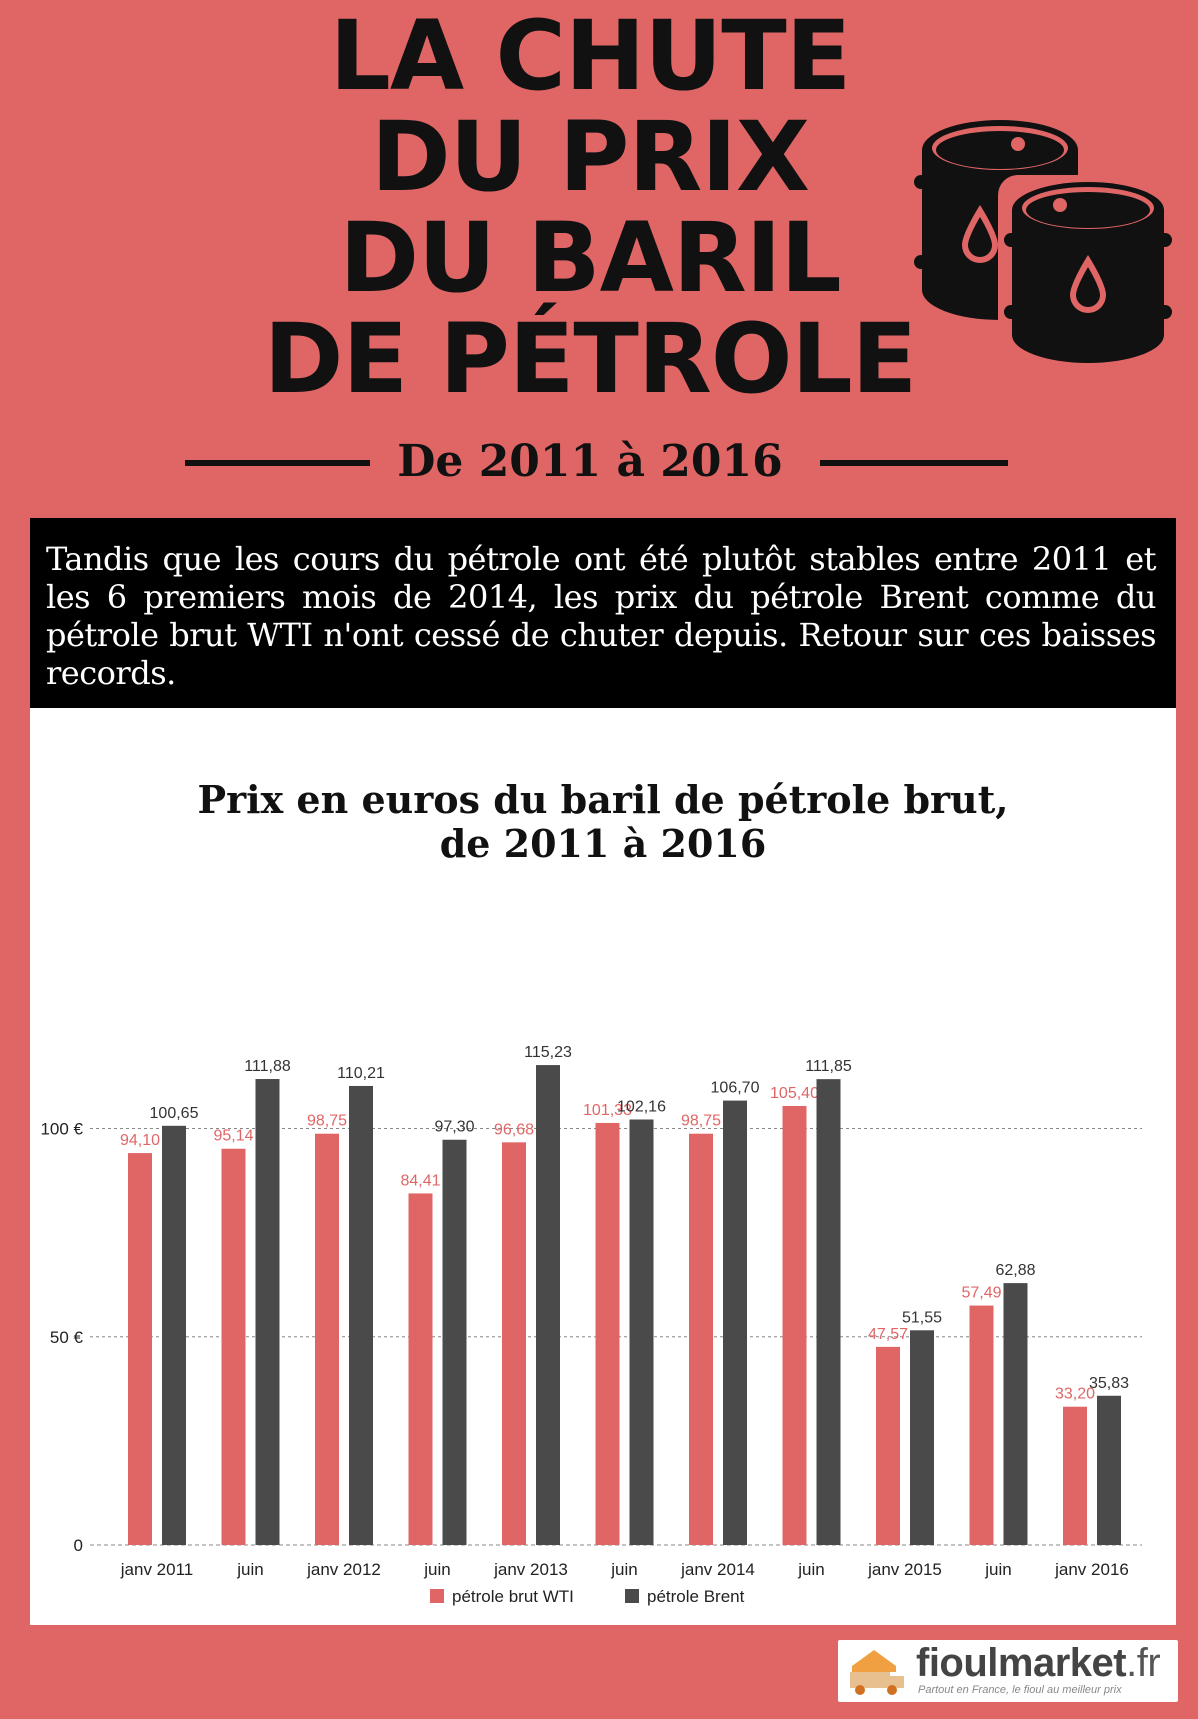  Describe the element at coordinates (78, 1545) in the screenshot. I see `y-tick-label: 0` at that location.